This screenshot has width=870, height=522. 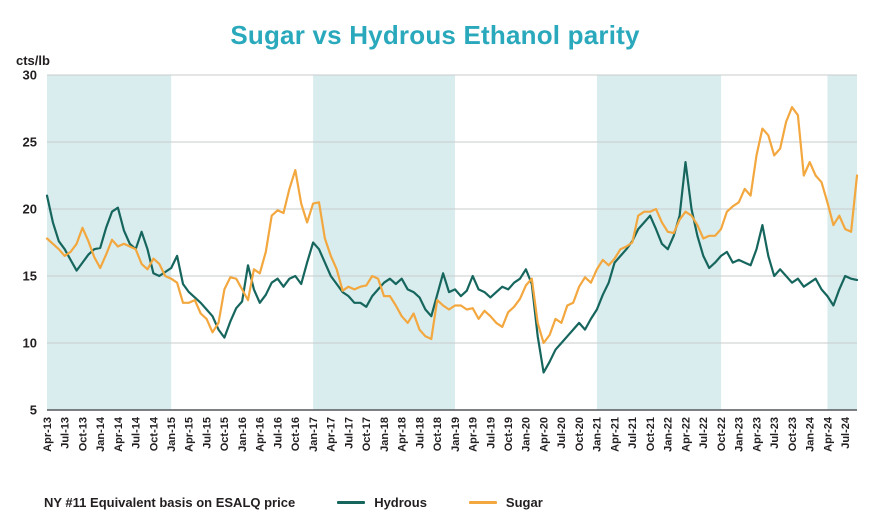 I want to click on x-tick-label: Jan-17, so click(x=314, y=434).